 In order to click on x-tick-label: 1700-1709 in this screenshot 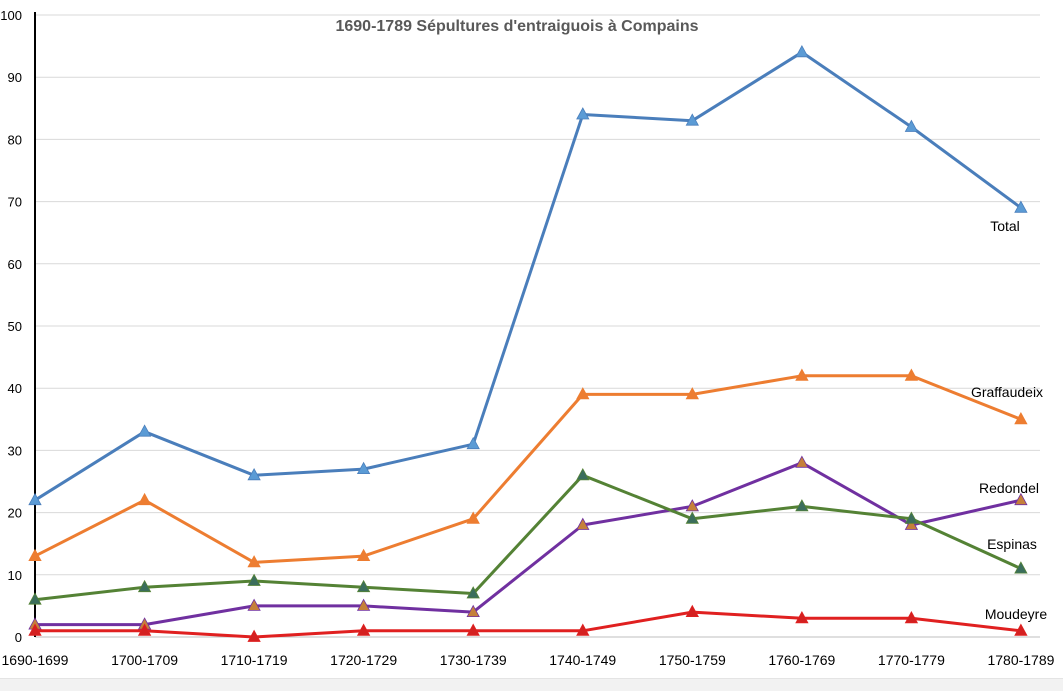, I will do `click(144, 660)`.